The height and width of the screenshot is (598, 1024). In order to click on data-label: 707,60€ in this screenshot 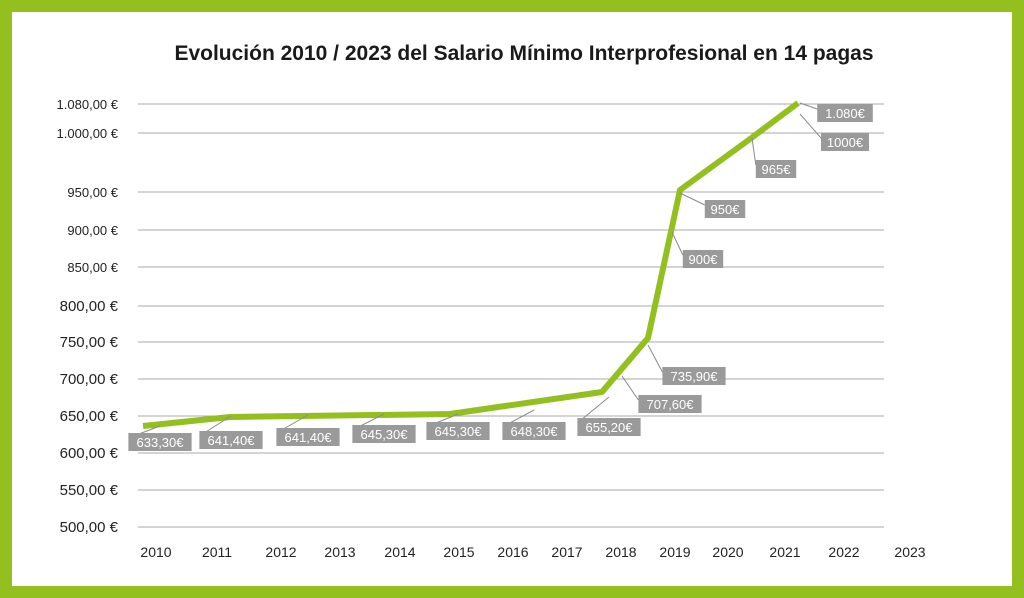, I will do `click(671, 404)`.